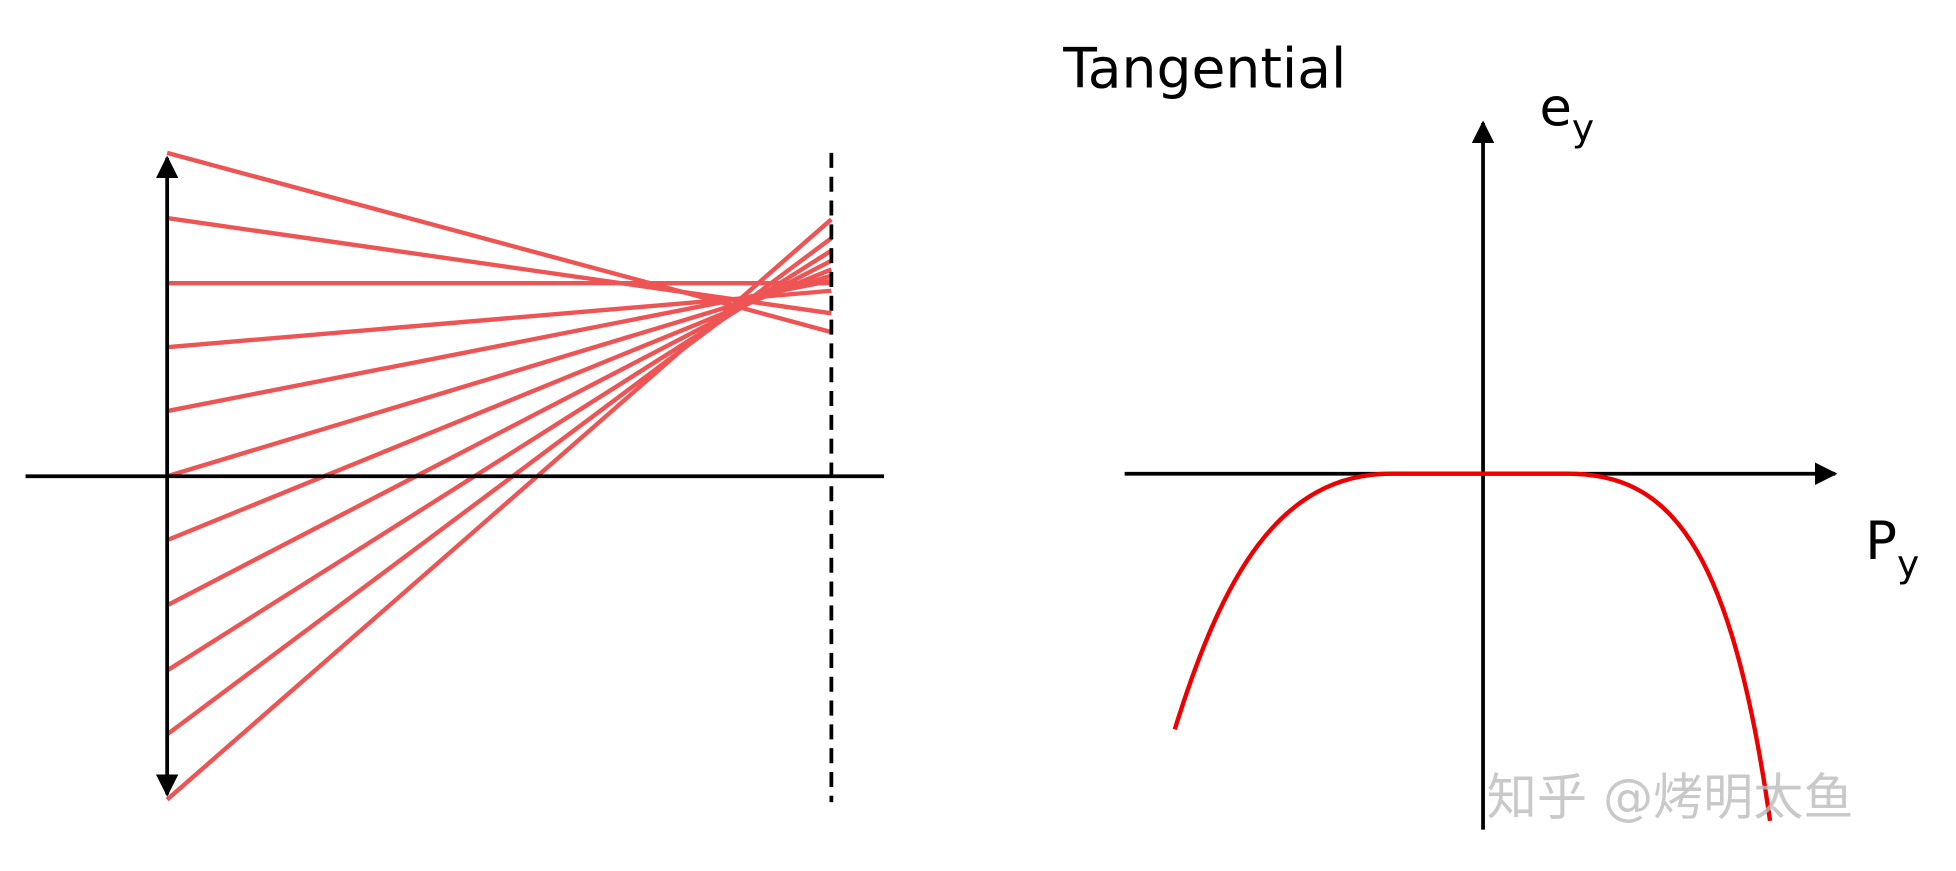  I want to click on watermark: 知乎 @烤明太鱼, so click(1670, 797).